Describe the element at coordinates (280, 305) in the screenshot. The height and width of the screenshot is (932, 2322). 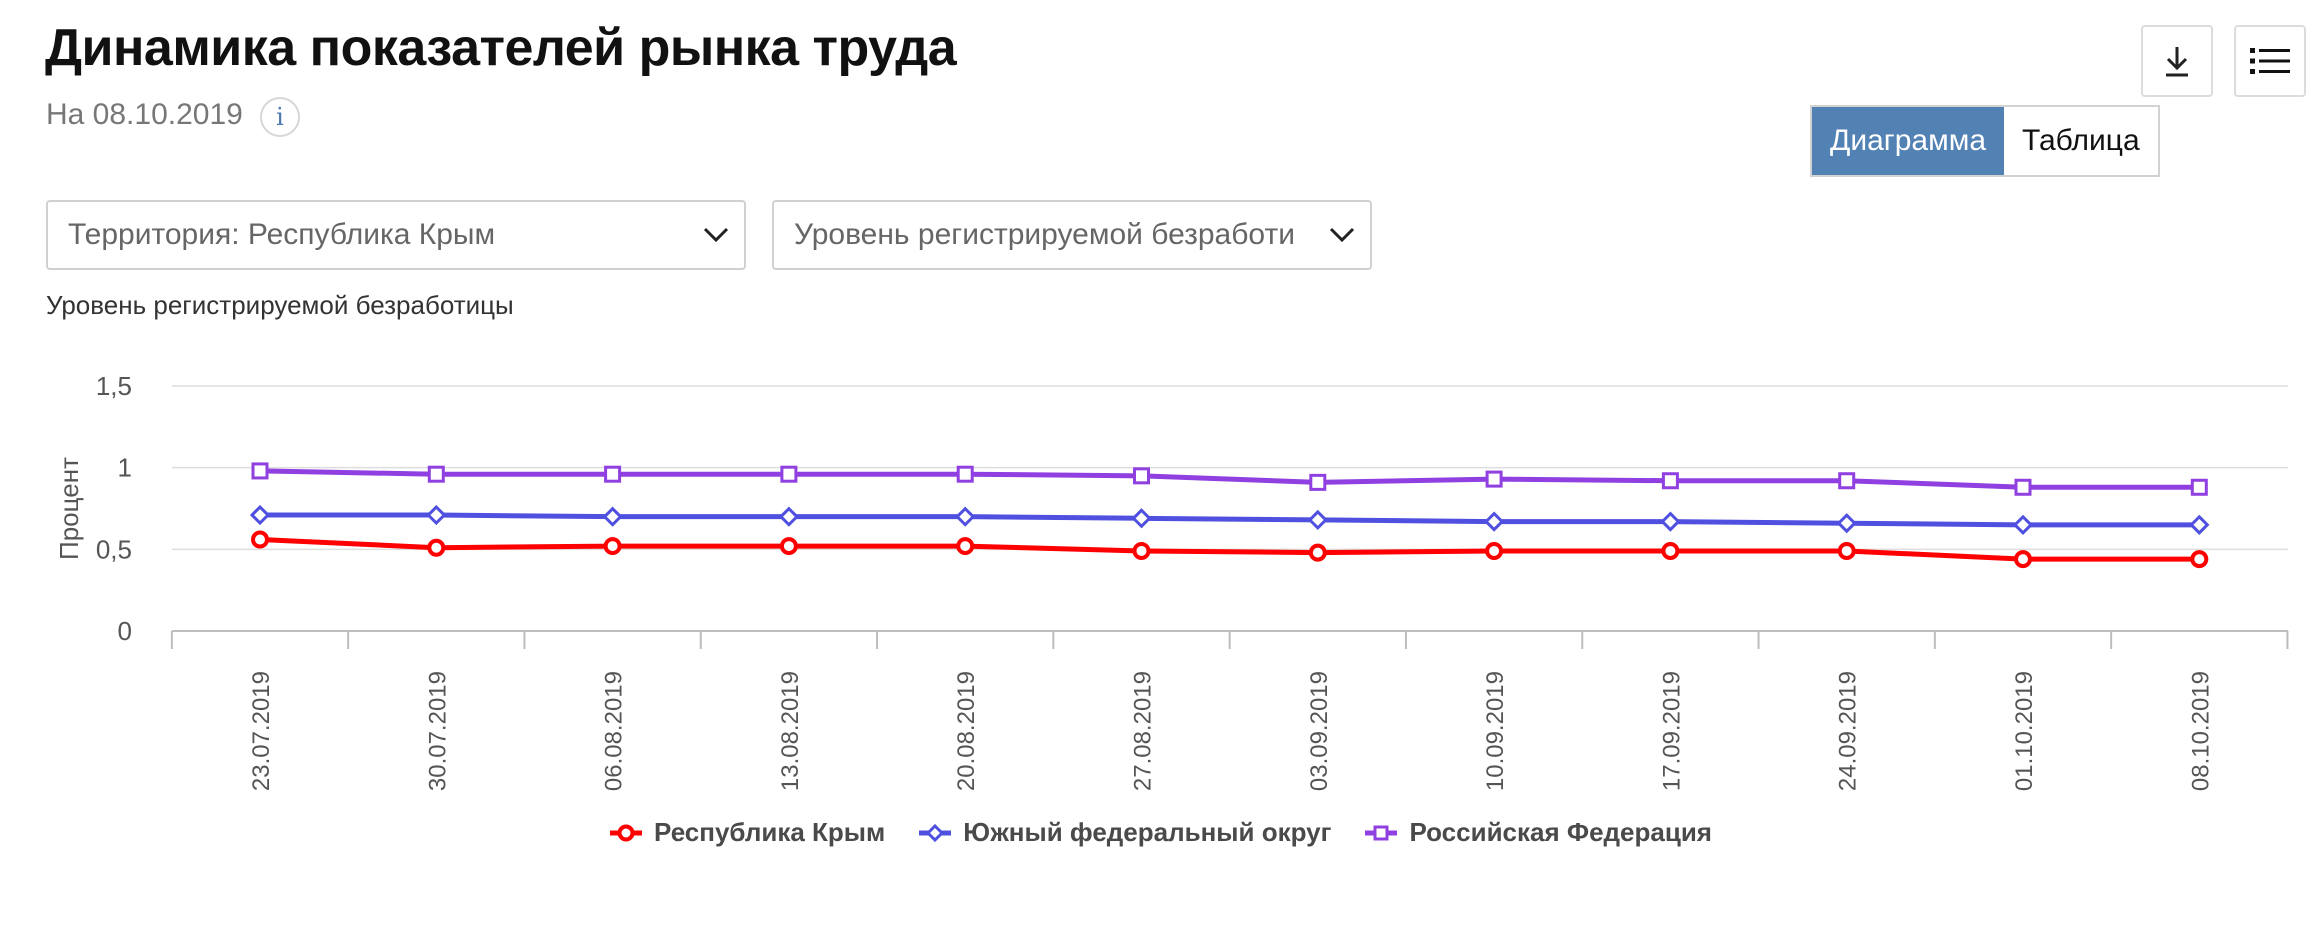
I see `chart-caption: Уровень регистрируемой безработицы` at that location.